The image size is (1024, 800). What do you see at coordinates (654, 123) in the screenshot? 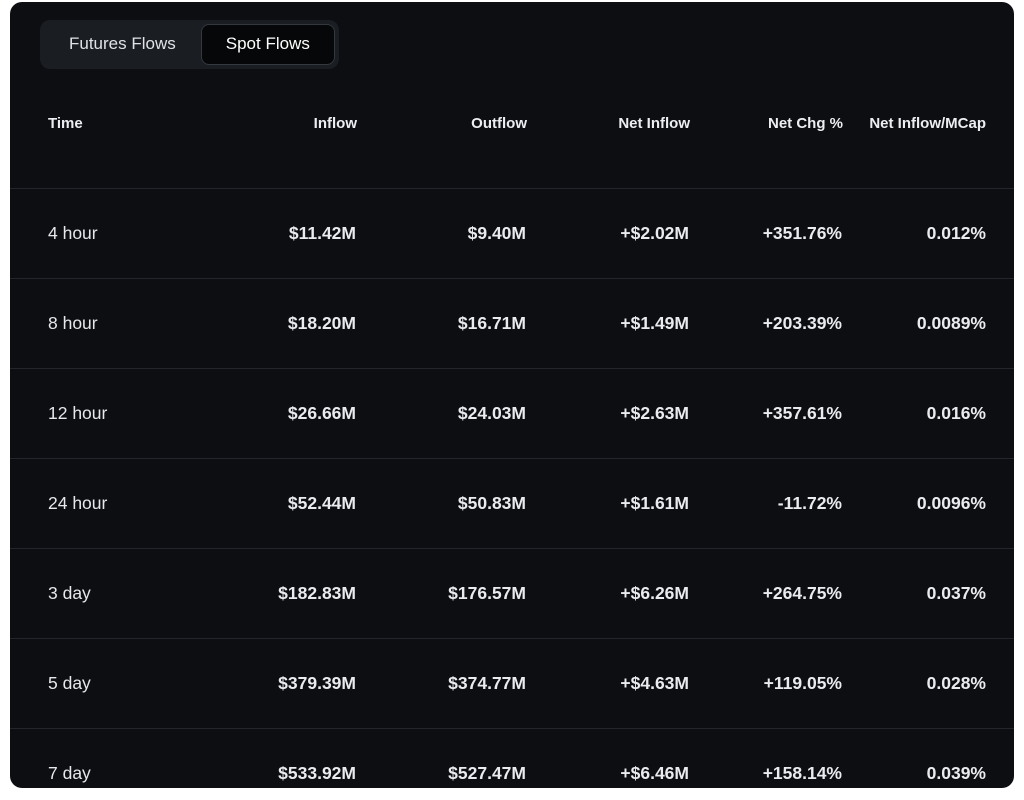
I see `col-header-net-inflow: Net Inflow` at bounding box center [654, 123].